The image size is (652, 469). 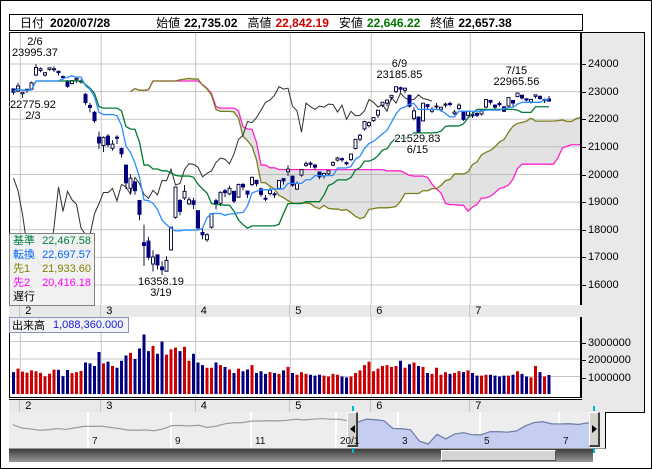 What do you see at coordinates (603, 229) in the screenshot?
I see `axis-tick-label: 18000` at bounding box center [603, 229].